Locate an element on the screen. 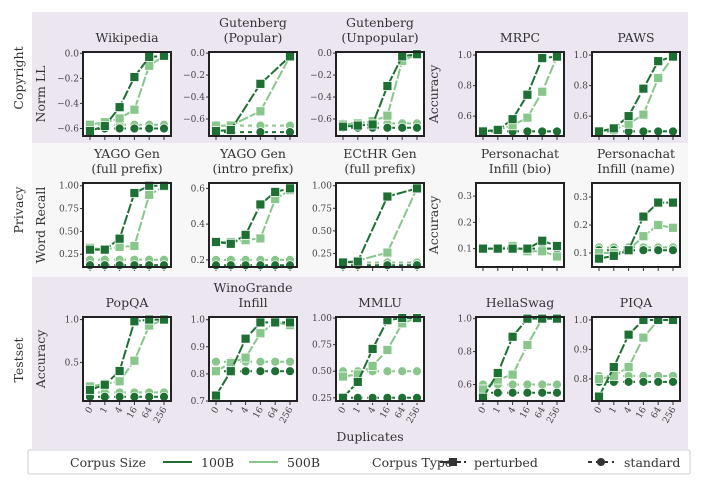 This screenshot has width=703, height=486. panel-title: Gutenberg is located at coordinates (253, 22).